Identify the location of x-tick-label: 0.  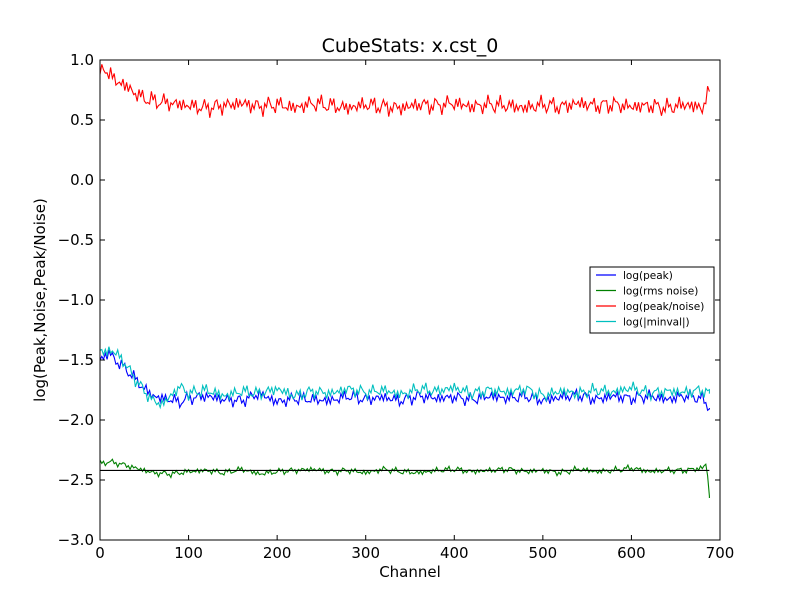
(100, 553).